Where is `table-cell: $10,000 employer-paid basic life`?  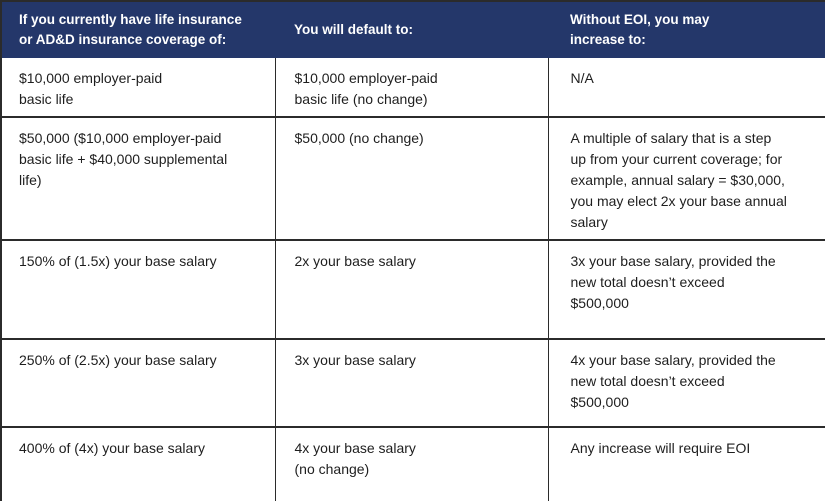
table-cell: $10,000 employer-paid basic life is located at coordinates (138, 87).